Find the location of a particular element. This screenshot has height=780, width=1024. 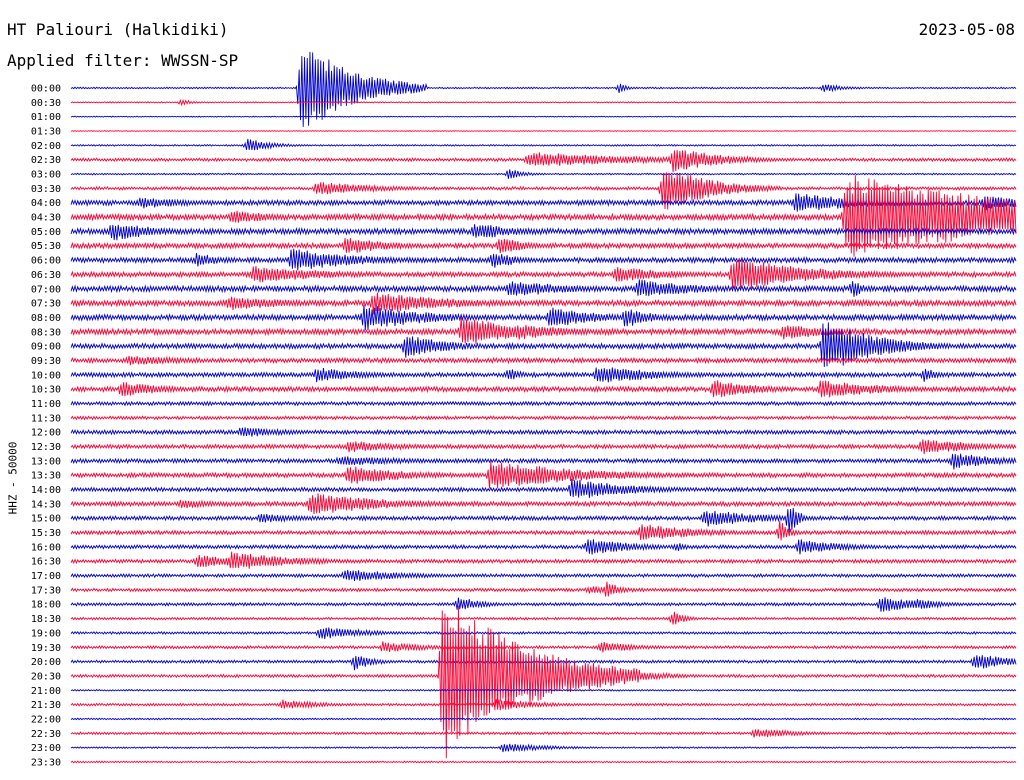

filter-label: Applied filter: WWSSN-SP is located at coordinates (123, 60).